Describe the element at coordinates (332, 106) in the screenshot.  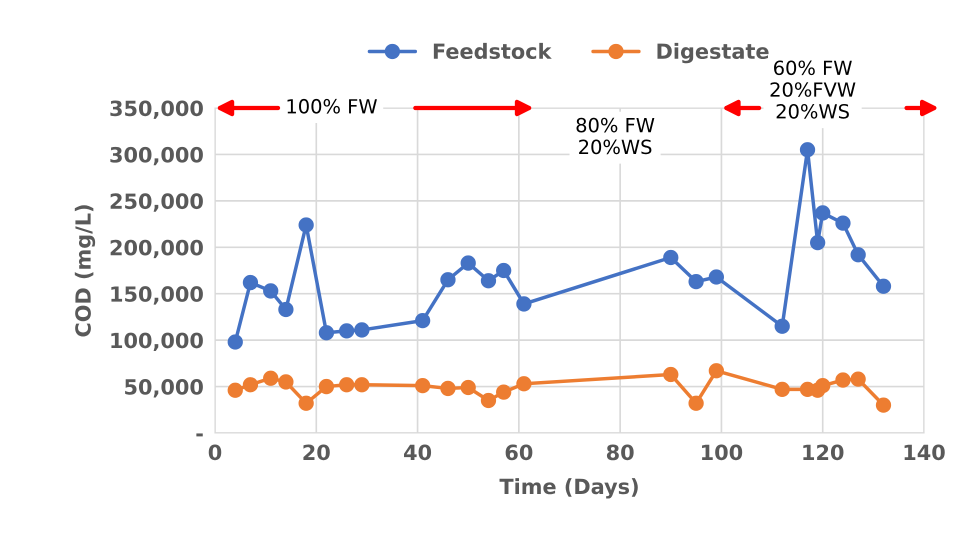
I see `annotation: 100% FW` at that location.